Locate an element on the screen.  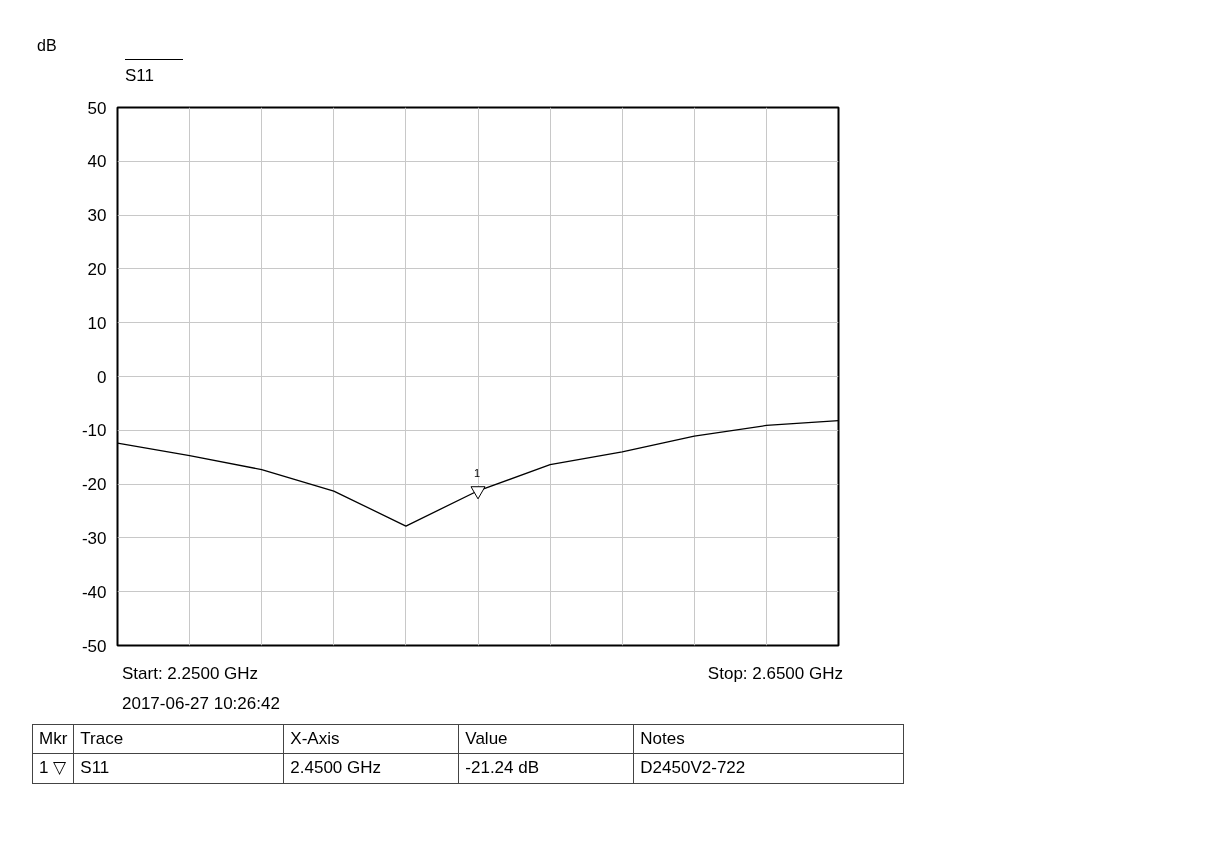
text: 2017-06-27 10:26:42 is located at coordinates (201, 704).